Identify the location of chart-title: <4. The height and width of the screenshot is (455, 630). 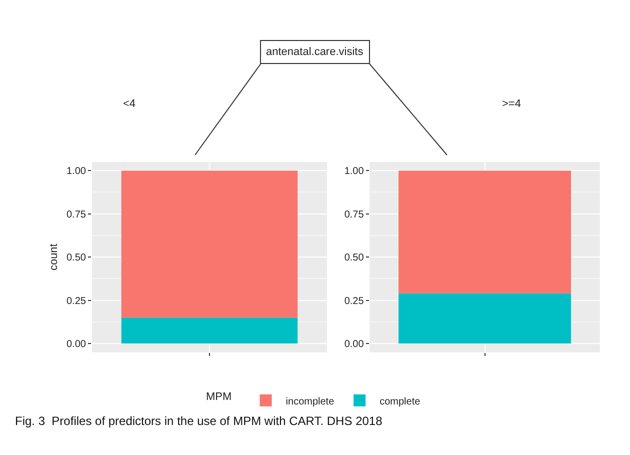
(129, 104).